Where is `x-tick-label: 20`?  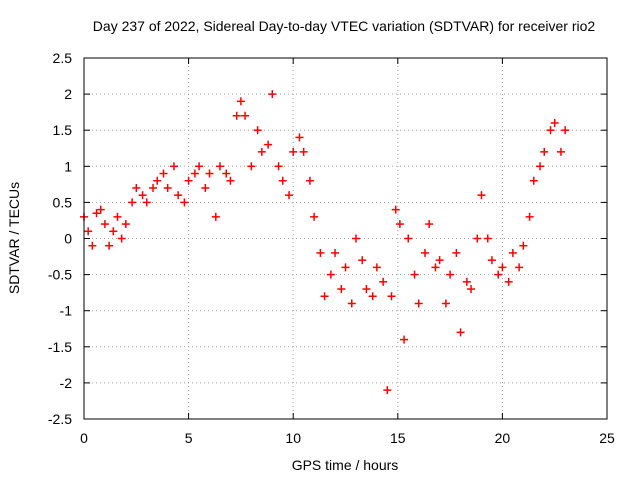
x-tick-label: 20 is located at coordinates (503, 438).